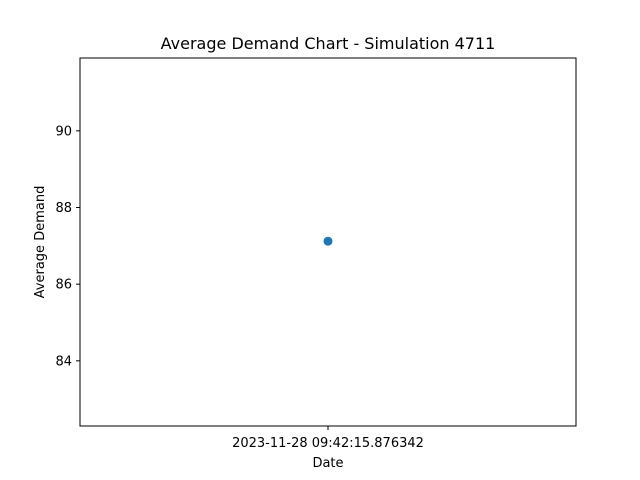 This screenshot has width=640, height=480. Describe the element at coordinates (67, 246) in the screenshot. I see `y-axis: 84 86 88 90` at that location.